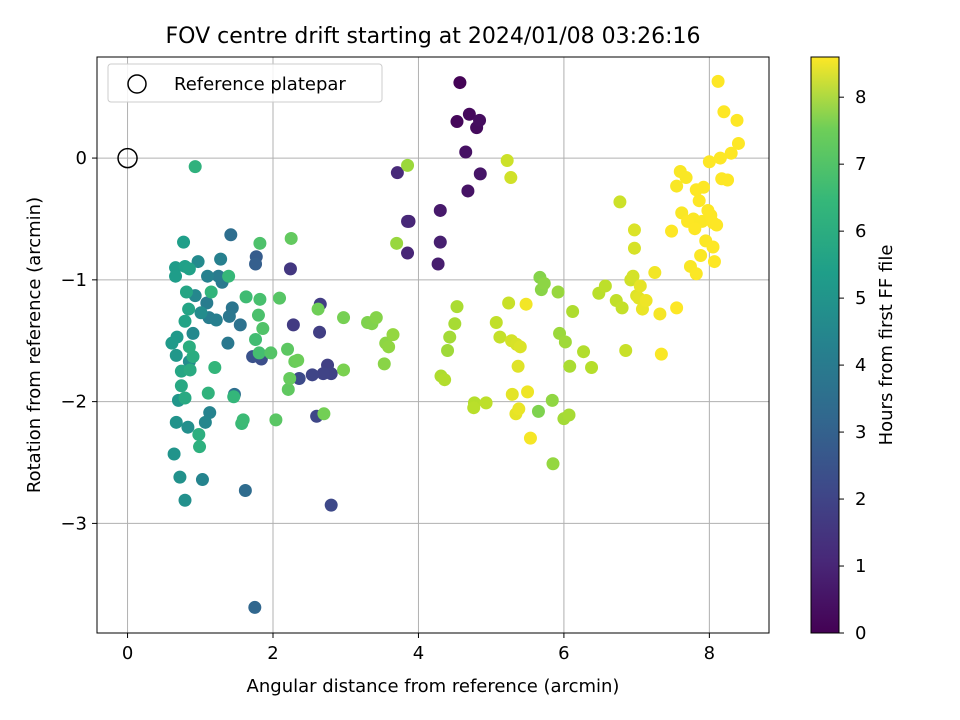  What do you see at coordinates (860, 633) in the screenshot?
I see `colorbar-tick-label: 0` at bounding box center [860, 633].